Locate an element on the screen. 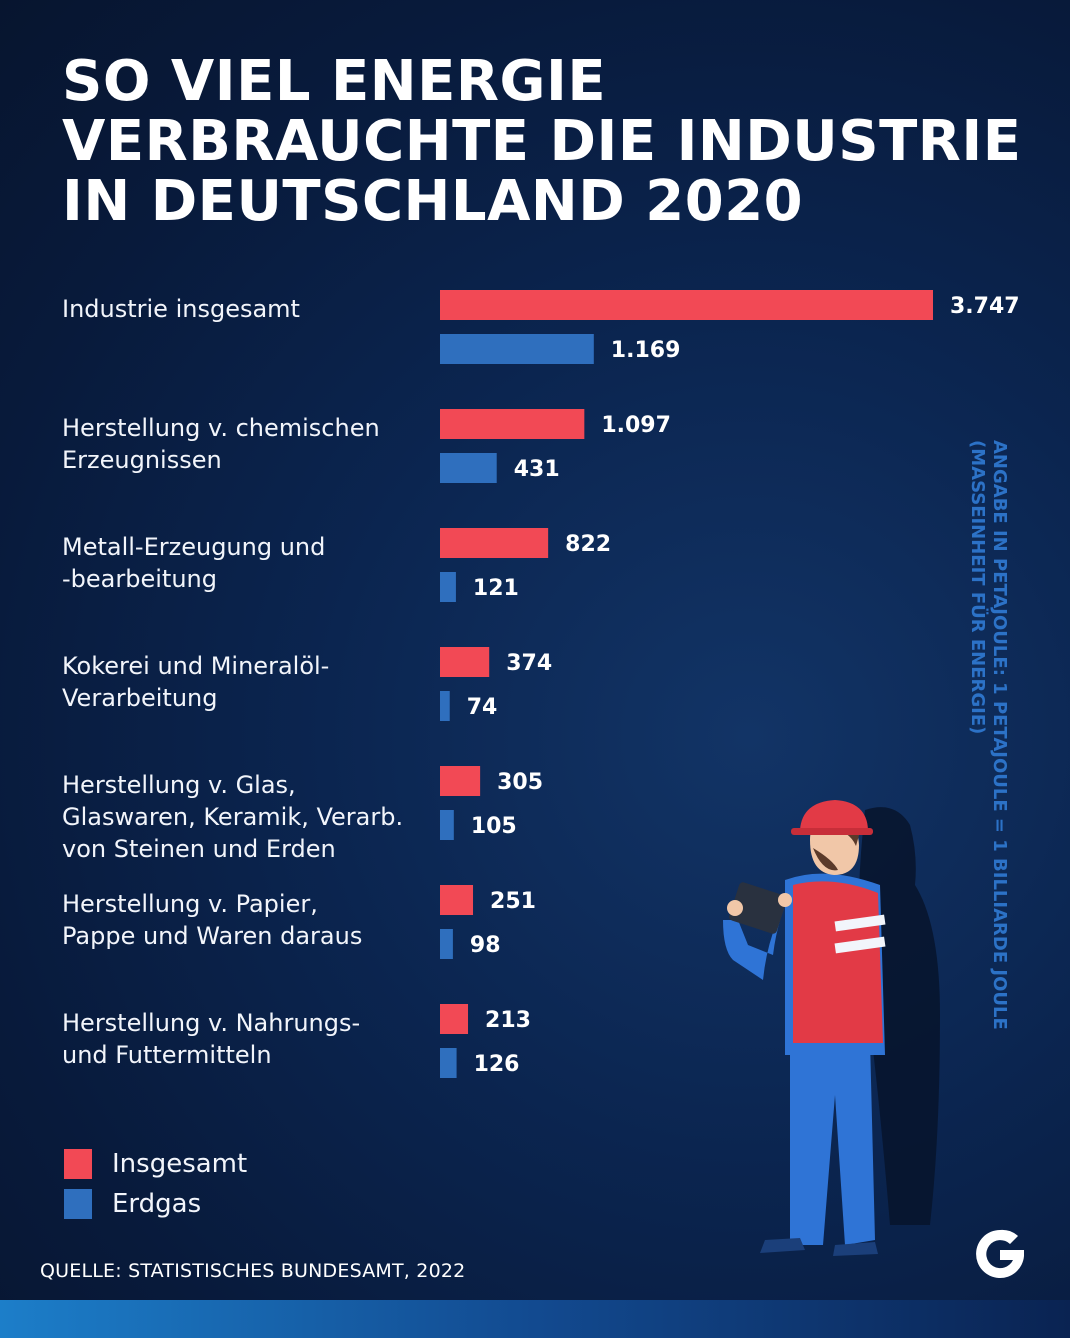 The height and width of the screenshot is (1338, 1070). data-label-insgesamt: 305 is located at coordinates (520, 782).